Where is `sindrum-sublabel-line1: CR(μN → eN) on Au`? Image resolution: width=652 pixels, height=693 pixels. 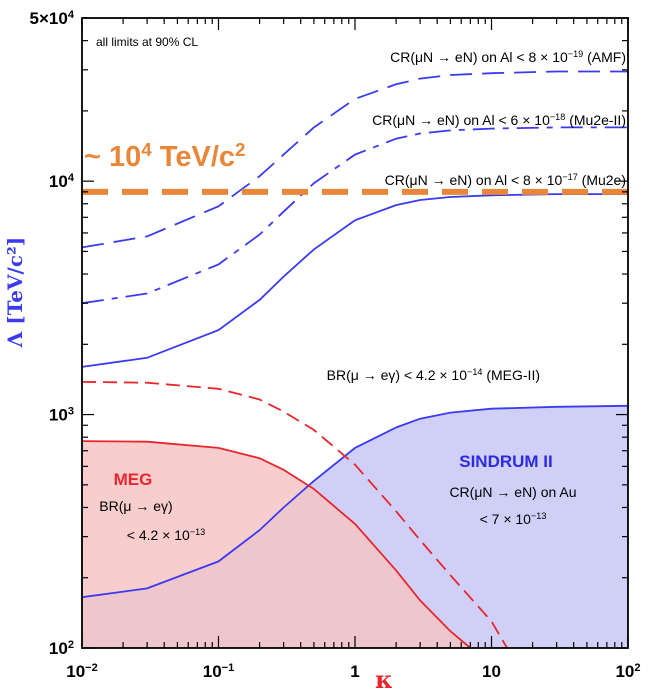
sindrum-sublabel-line1: CR(μN → eN) on Au is located at coordinates (512, 492).